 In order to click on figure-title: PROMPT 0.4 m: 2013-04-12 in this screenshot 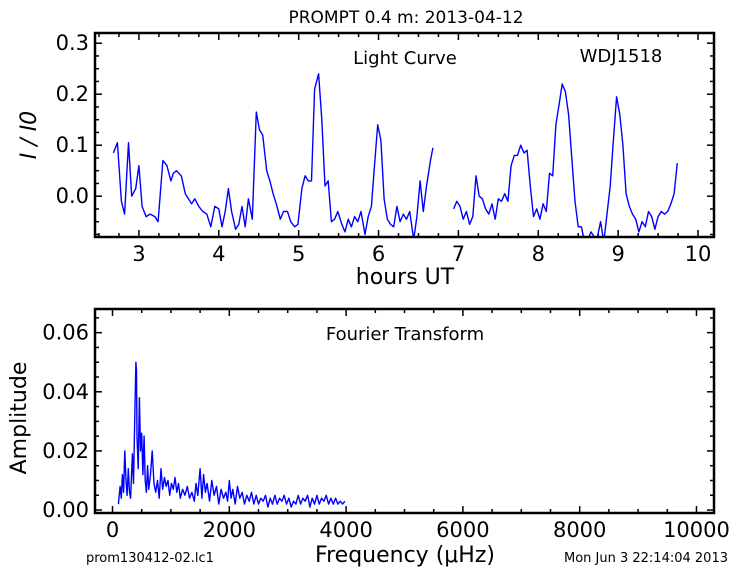, I will do `click(405, 18)`.